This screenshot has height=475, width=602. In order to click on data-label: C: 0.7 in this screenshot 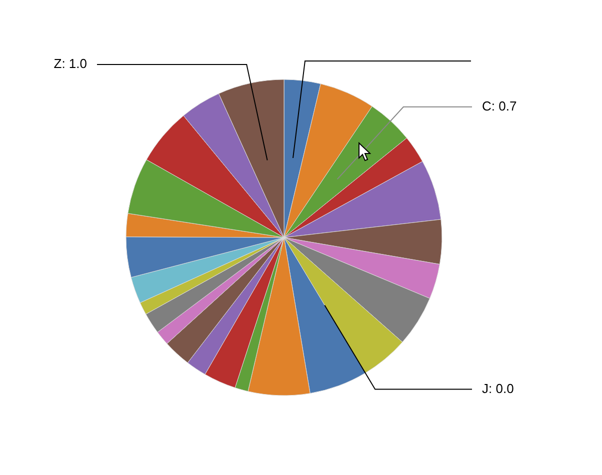, I will do `click(499, 106)`.